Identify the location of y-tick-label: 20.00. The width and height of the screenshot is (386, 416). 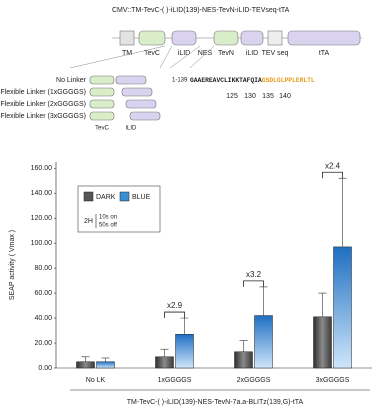
(43, 343).